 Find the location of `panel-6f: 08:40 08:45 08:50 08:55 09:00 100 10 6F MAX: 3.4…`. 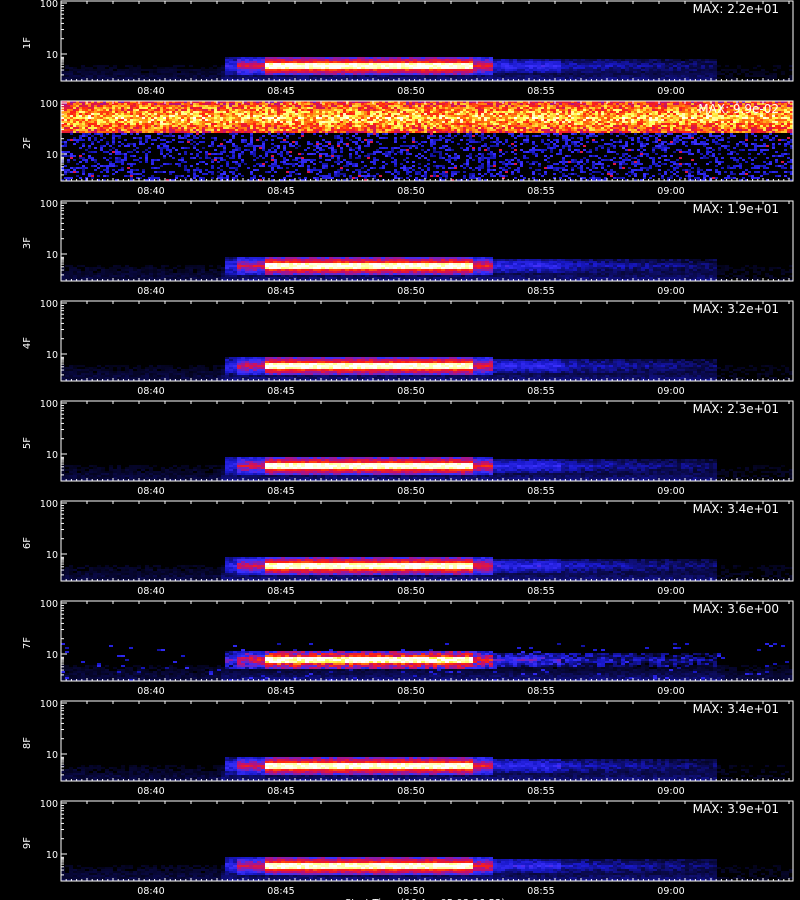

panel-6f: 08:40 08:45 08:50 08:55 09:00 100 10 6F MAX: 3.4… is located at coordinates (407, 548).